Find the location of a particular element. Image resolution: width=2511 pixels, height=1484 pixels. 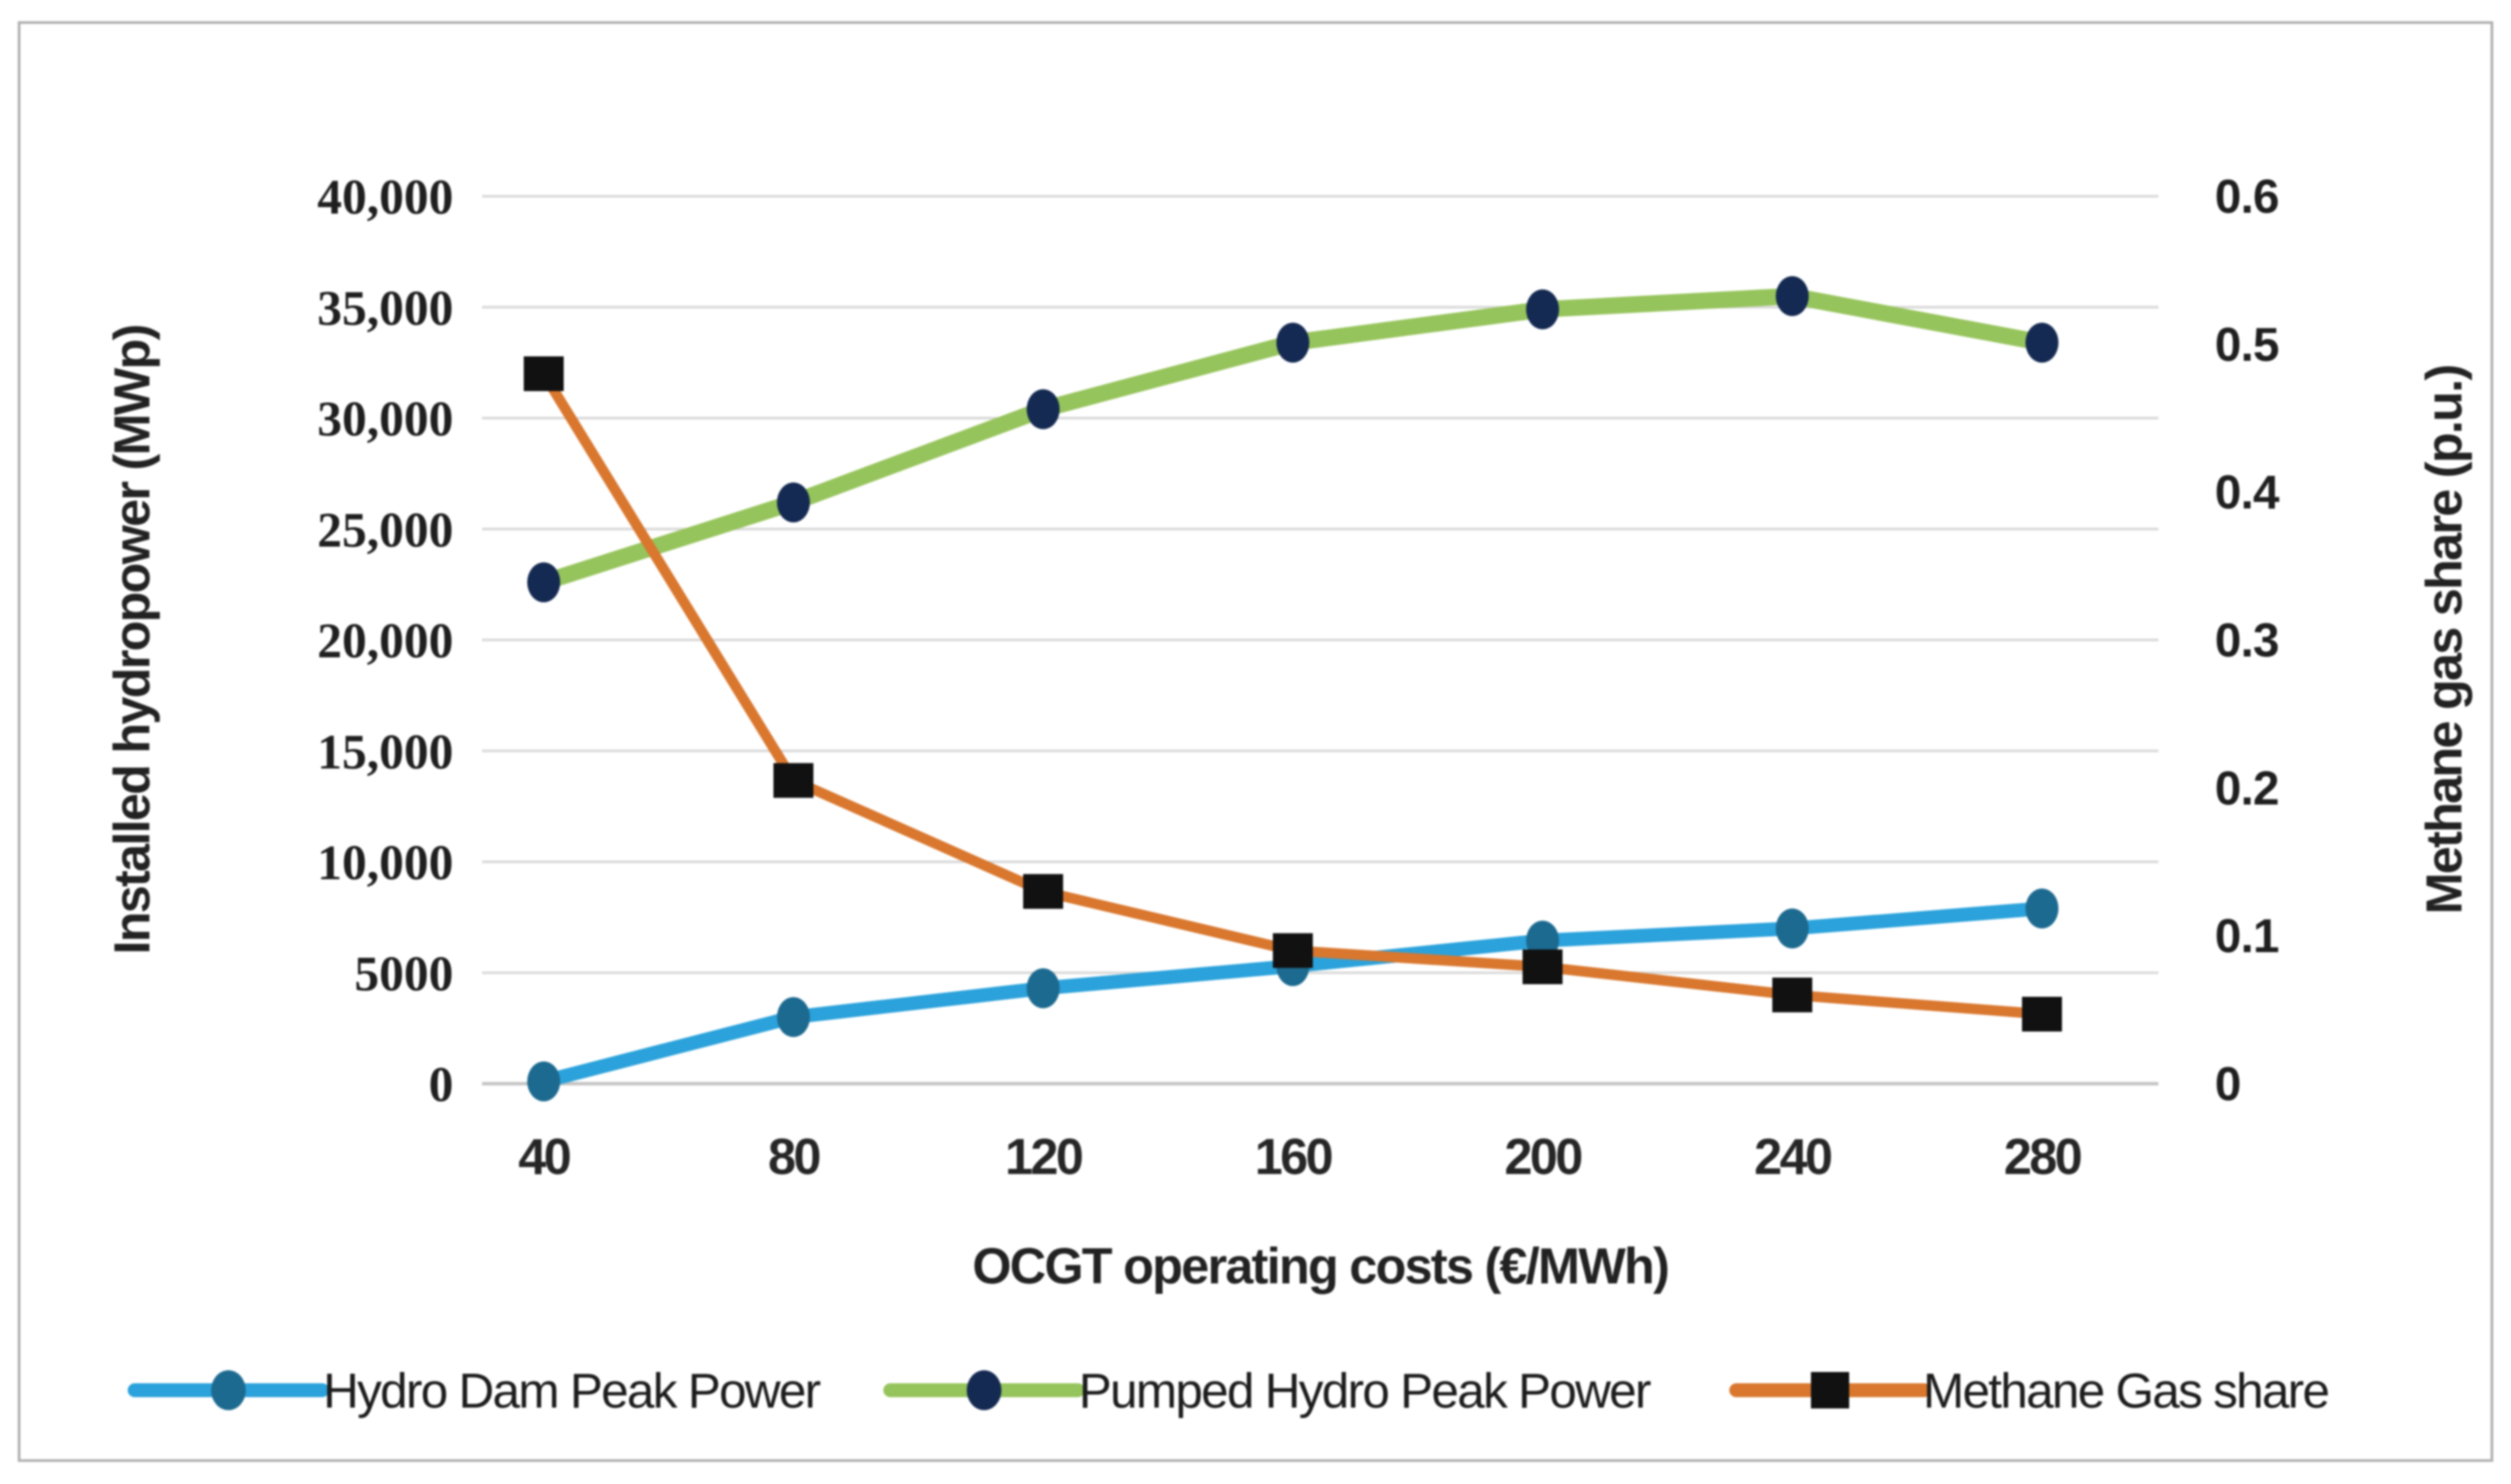

x-axis-tick-label: 280 is located at coordinates (2042, 1157).